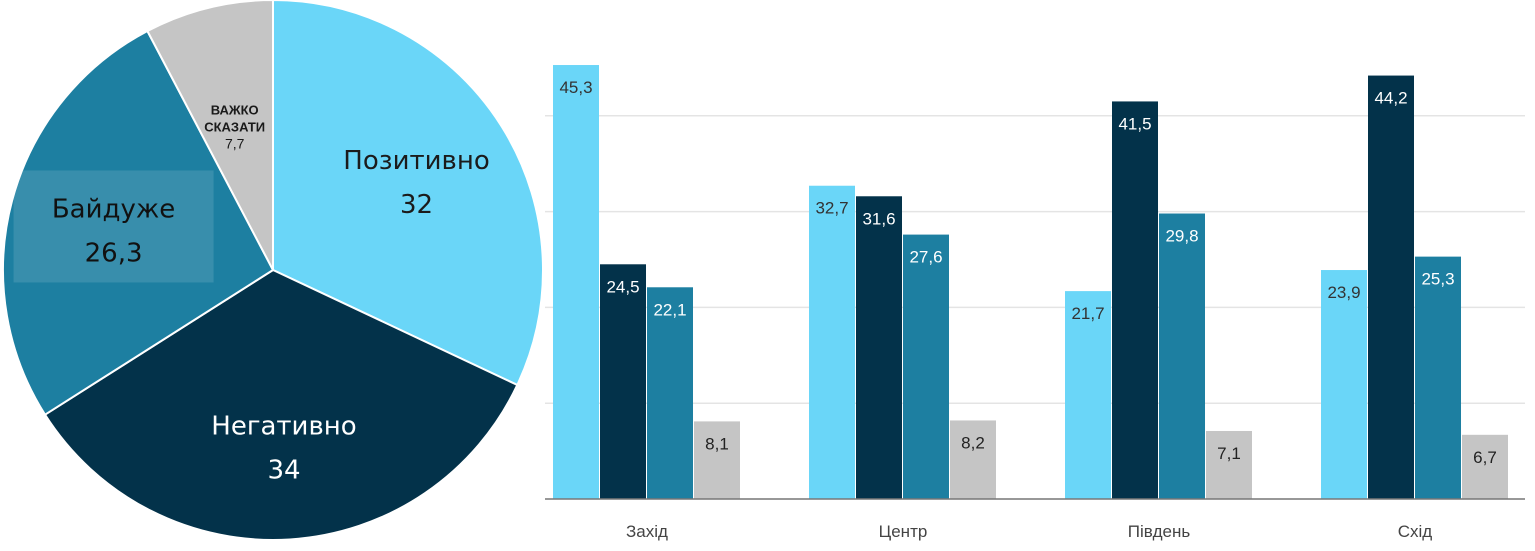 The width and height of the screenshot is (1535, 551). I want to click on pie-slice-positive, so click(408, 193).